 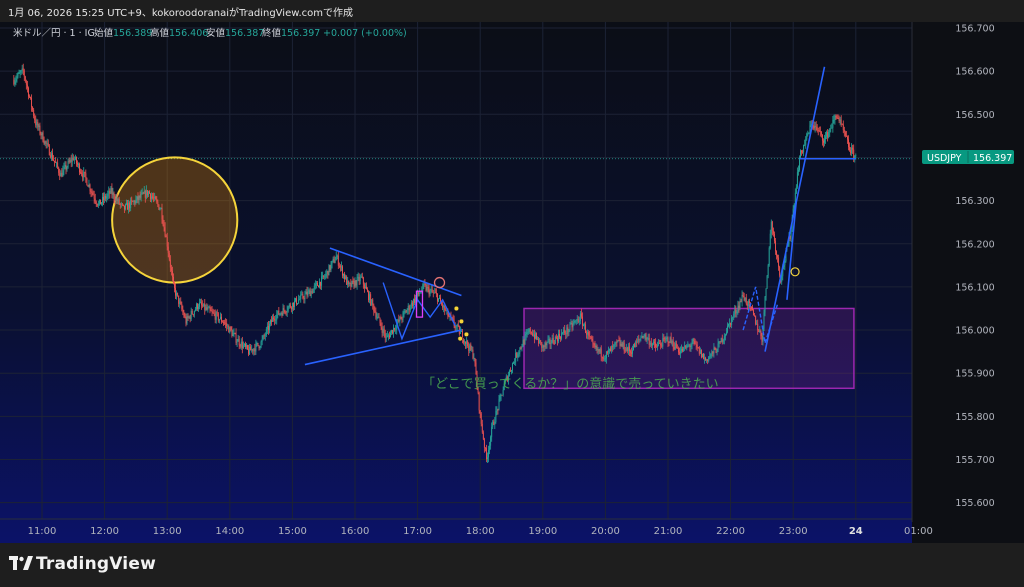 I want to click on price-tag-symbol: USDJPY, so click(x=944, y=158).